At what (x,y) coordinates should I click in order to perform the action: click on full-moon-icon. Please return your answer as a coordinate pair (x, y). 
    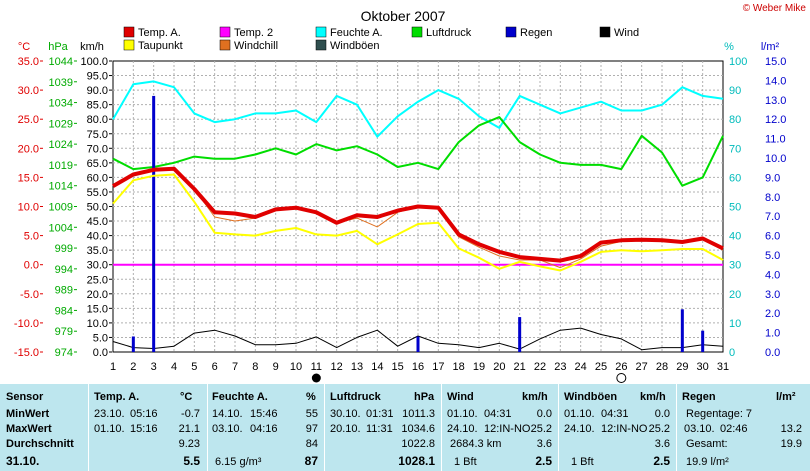
    Looking at the image, I should click on (621, 378).